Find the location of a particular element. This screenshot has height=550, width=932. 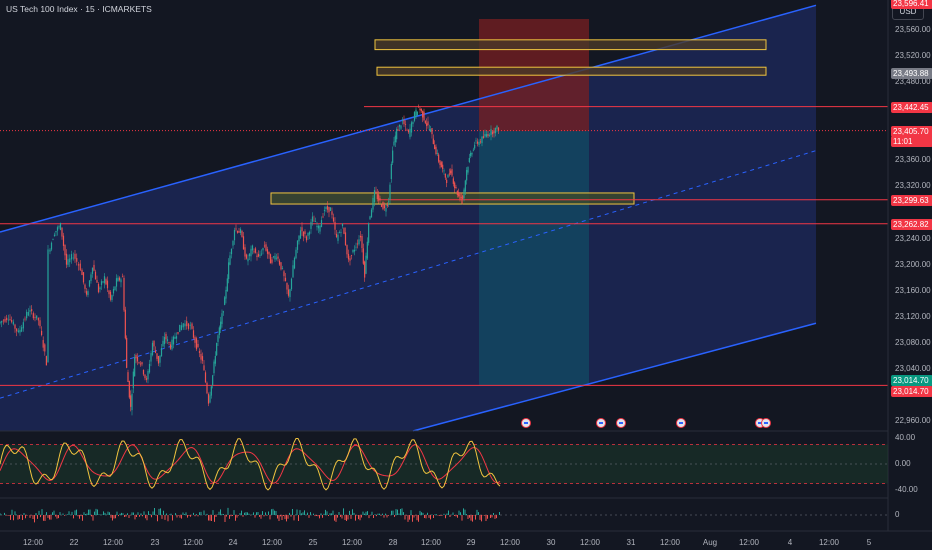

time-axis-label: 4 is located at coordinates (790, 542).